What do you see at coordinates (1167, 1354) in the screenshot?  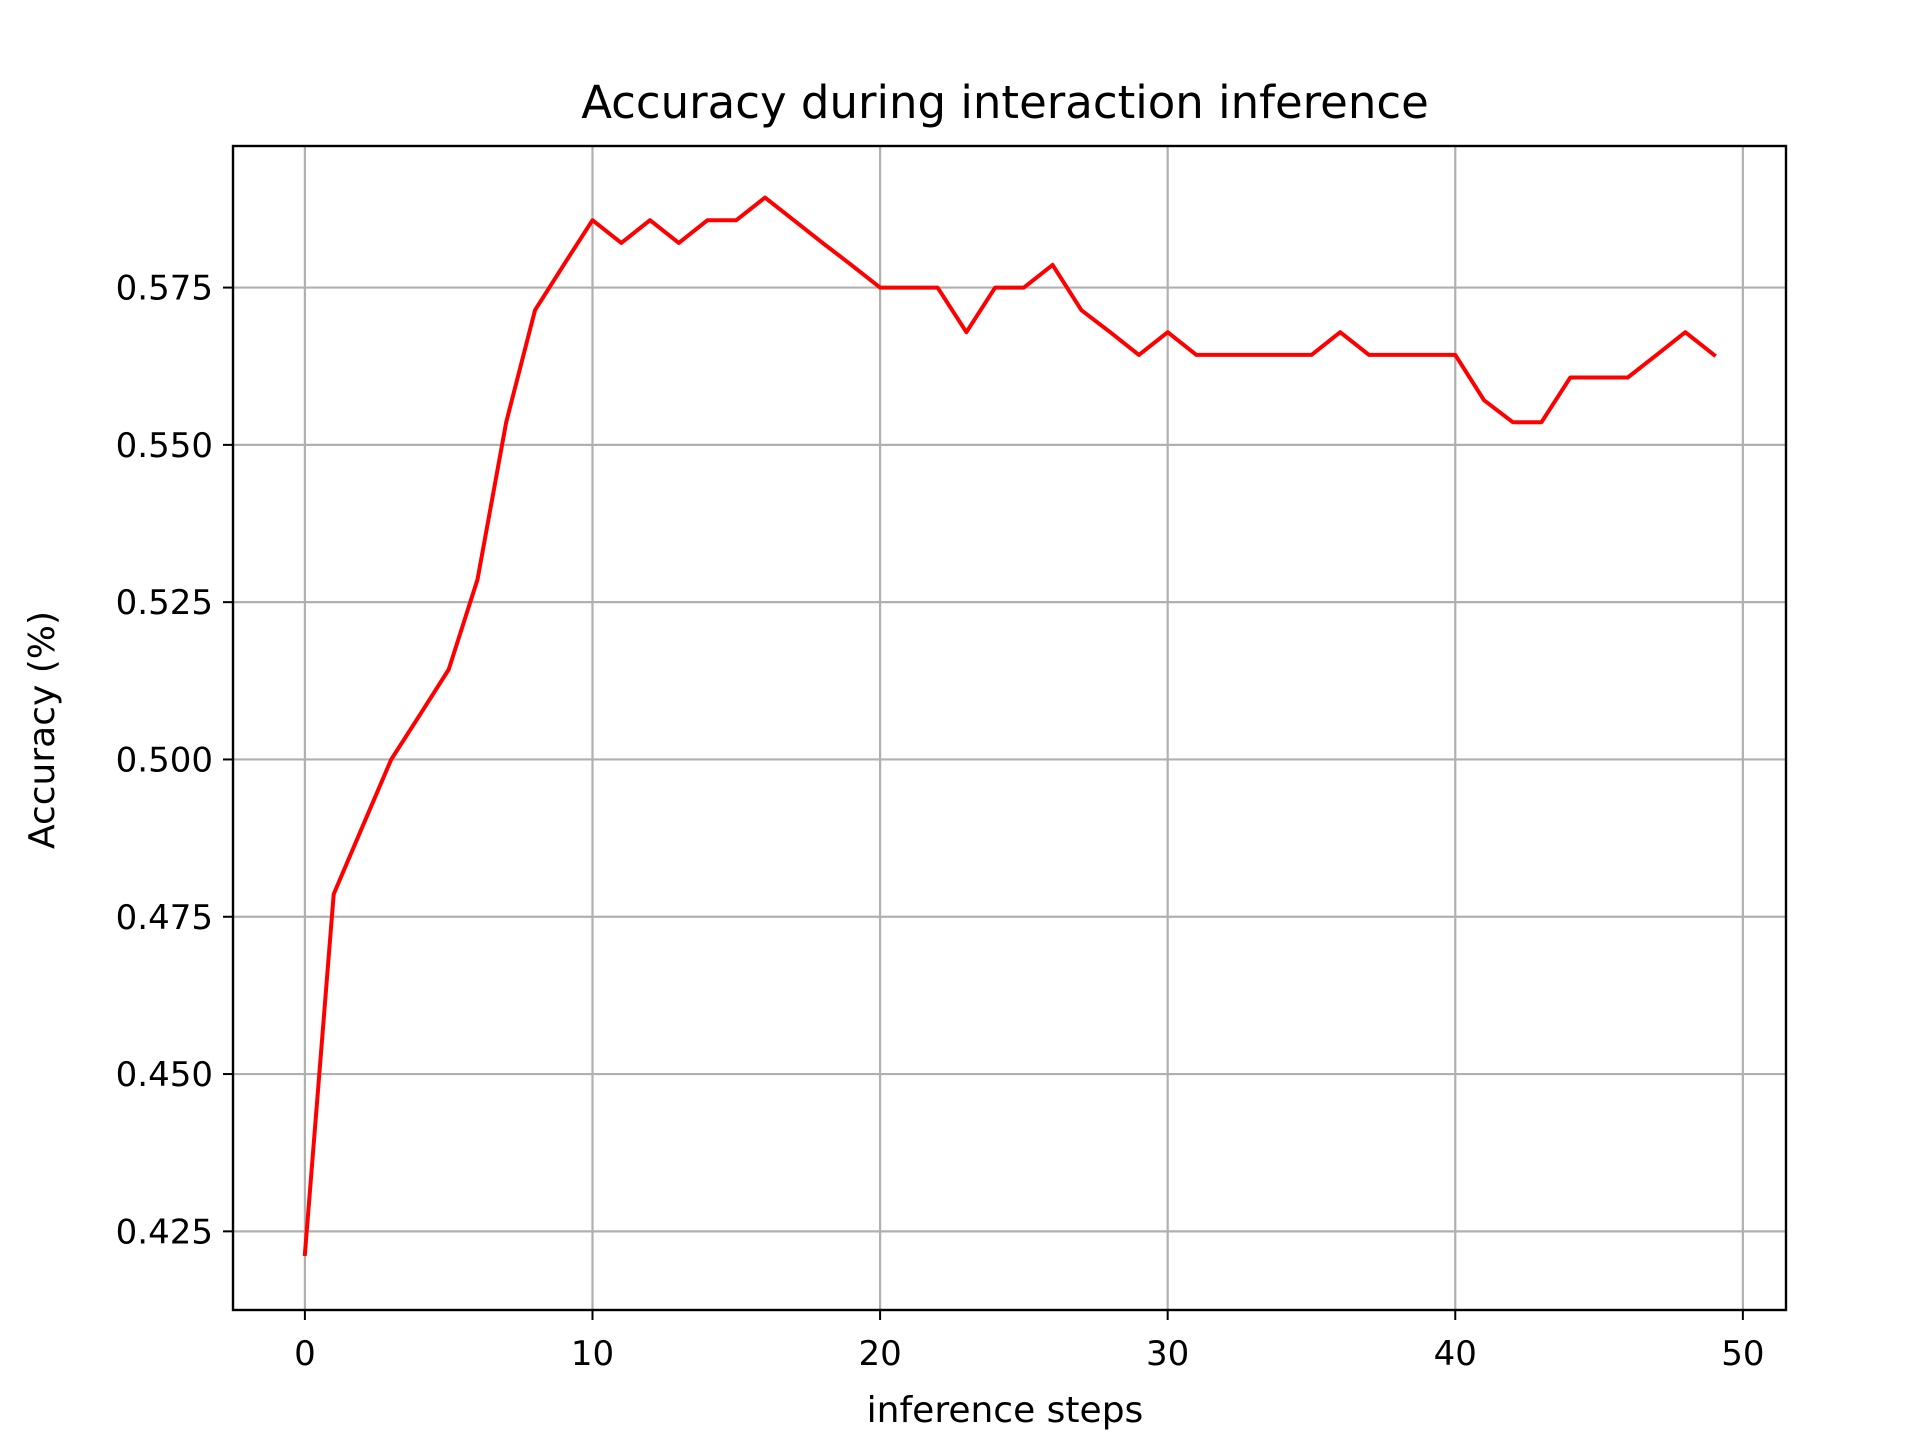 I see `x-tick-label: 30` at bounding box center [1167, 1354].